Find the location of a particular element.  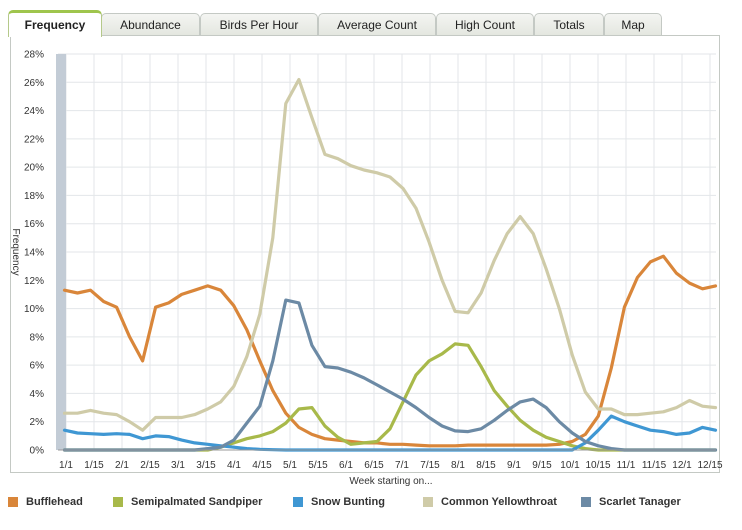

legend-item-semipalmated-sandpiper: Semipalmated Sandpiper is located at coordinates (187, 502).